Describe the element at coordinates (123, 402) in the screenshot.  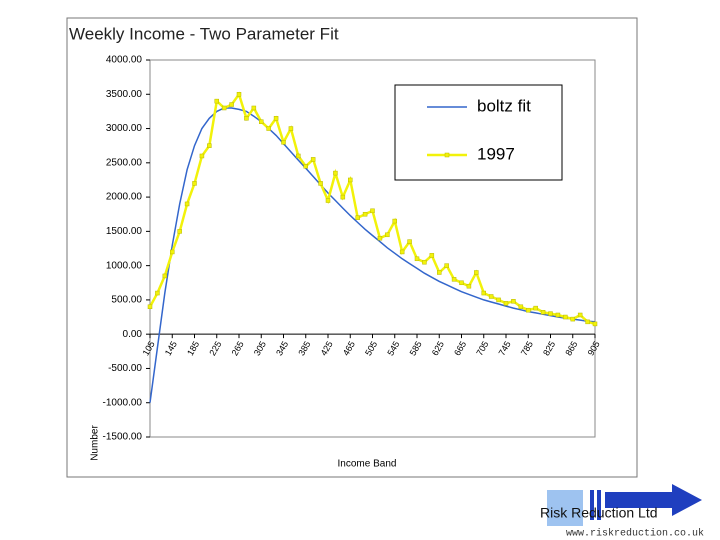
I see `y-tick-label: -1000.00` at that location.